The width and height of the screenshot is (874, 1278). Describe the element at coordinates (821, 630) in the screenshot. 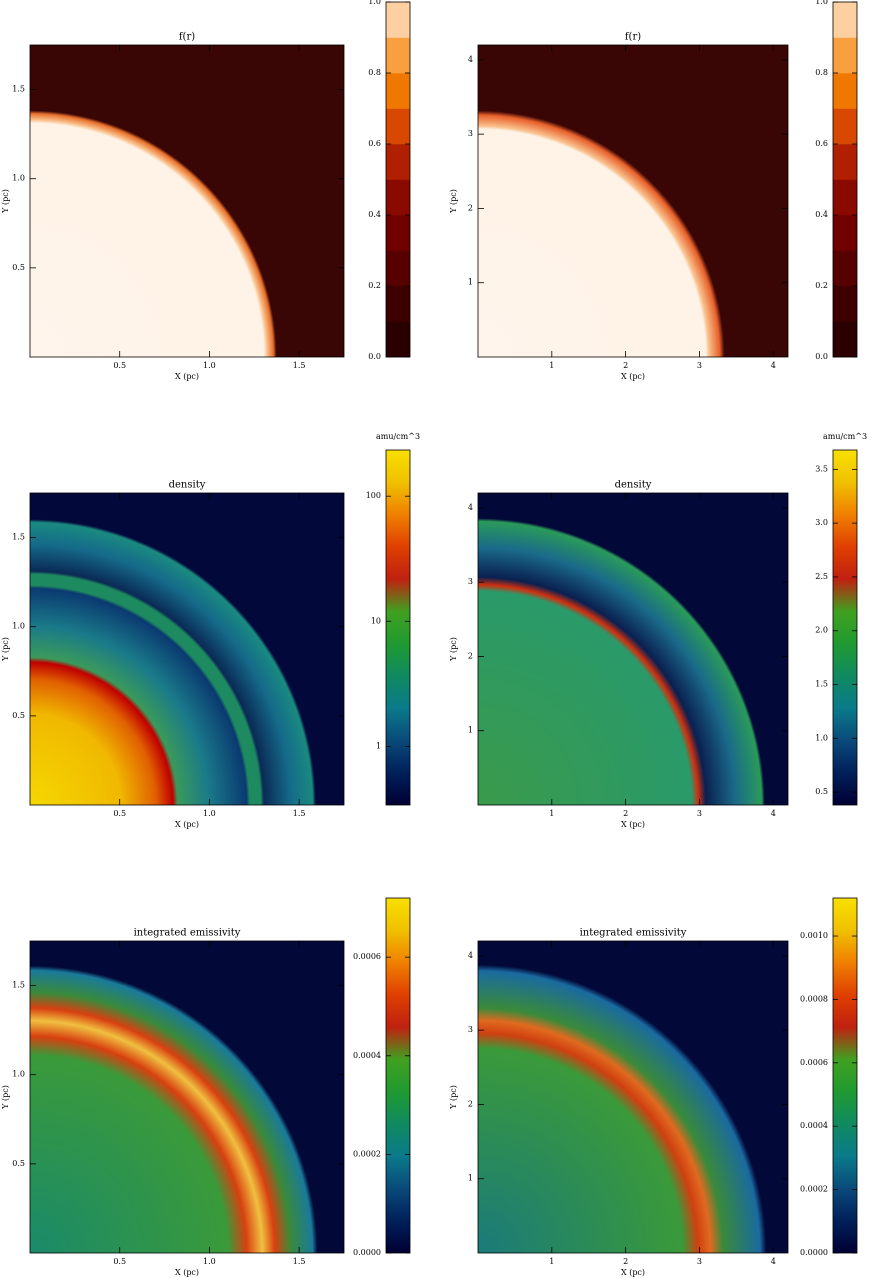

I see `colorbar-tick-label: 2.0` at that location.